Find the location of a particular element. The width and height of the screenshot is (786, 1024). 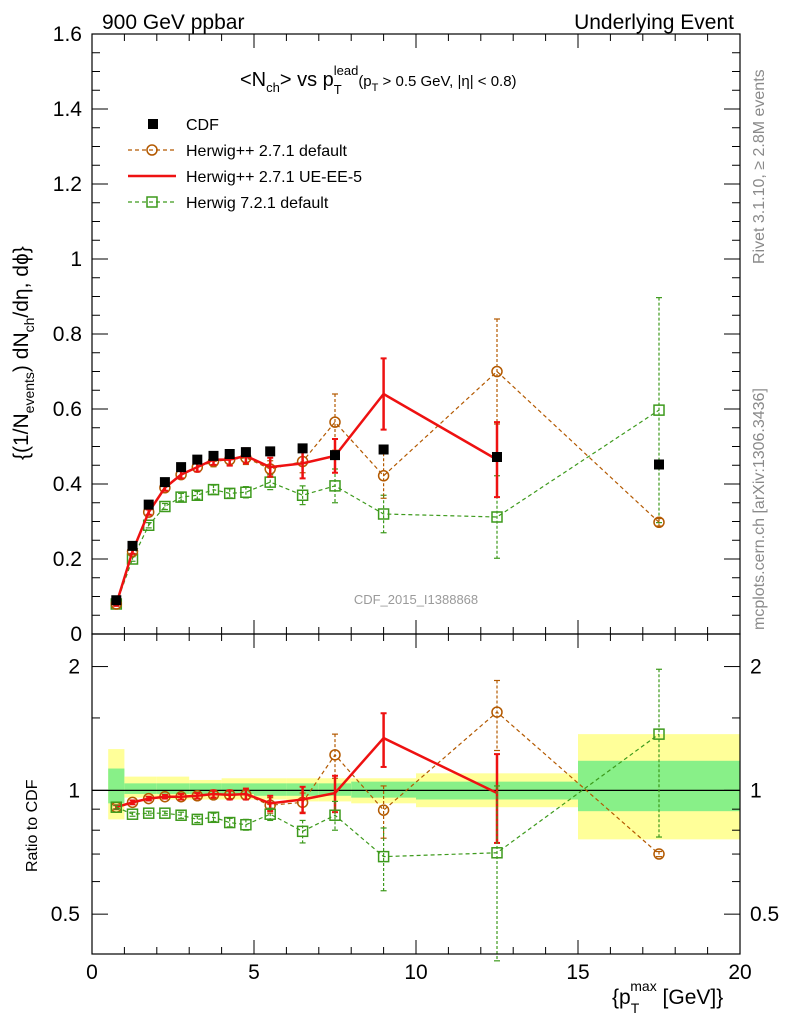

main-y-tick-label: 0.6 is located at coordinates (67, 409).